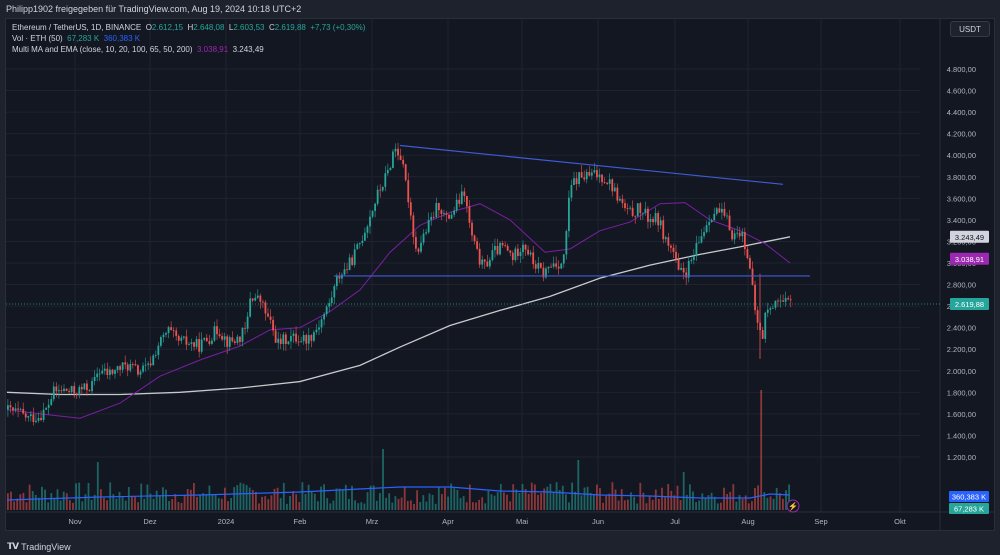 The image size is (1000, 555). Describe the element at coordinates (249, 27) in the screenshot. I see `low-value: 2.603,53` at that location.